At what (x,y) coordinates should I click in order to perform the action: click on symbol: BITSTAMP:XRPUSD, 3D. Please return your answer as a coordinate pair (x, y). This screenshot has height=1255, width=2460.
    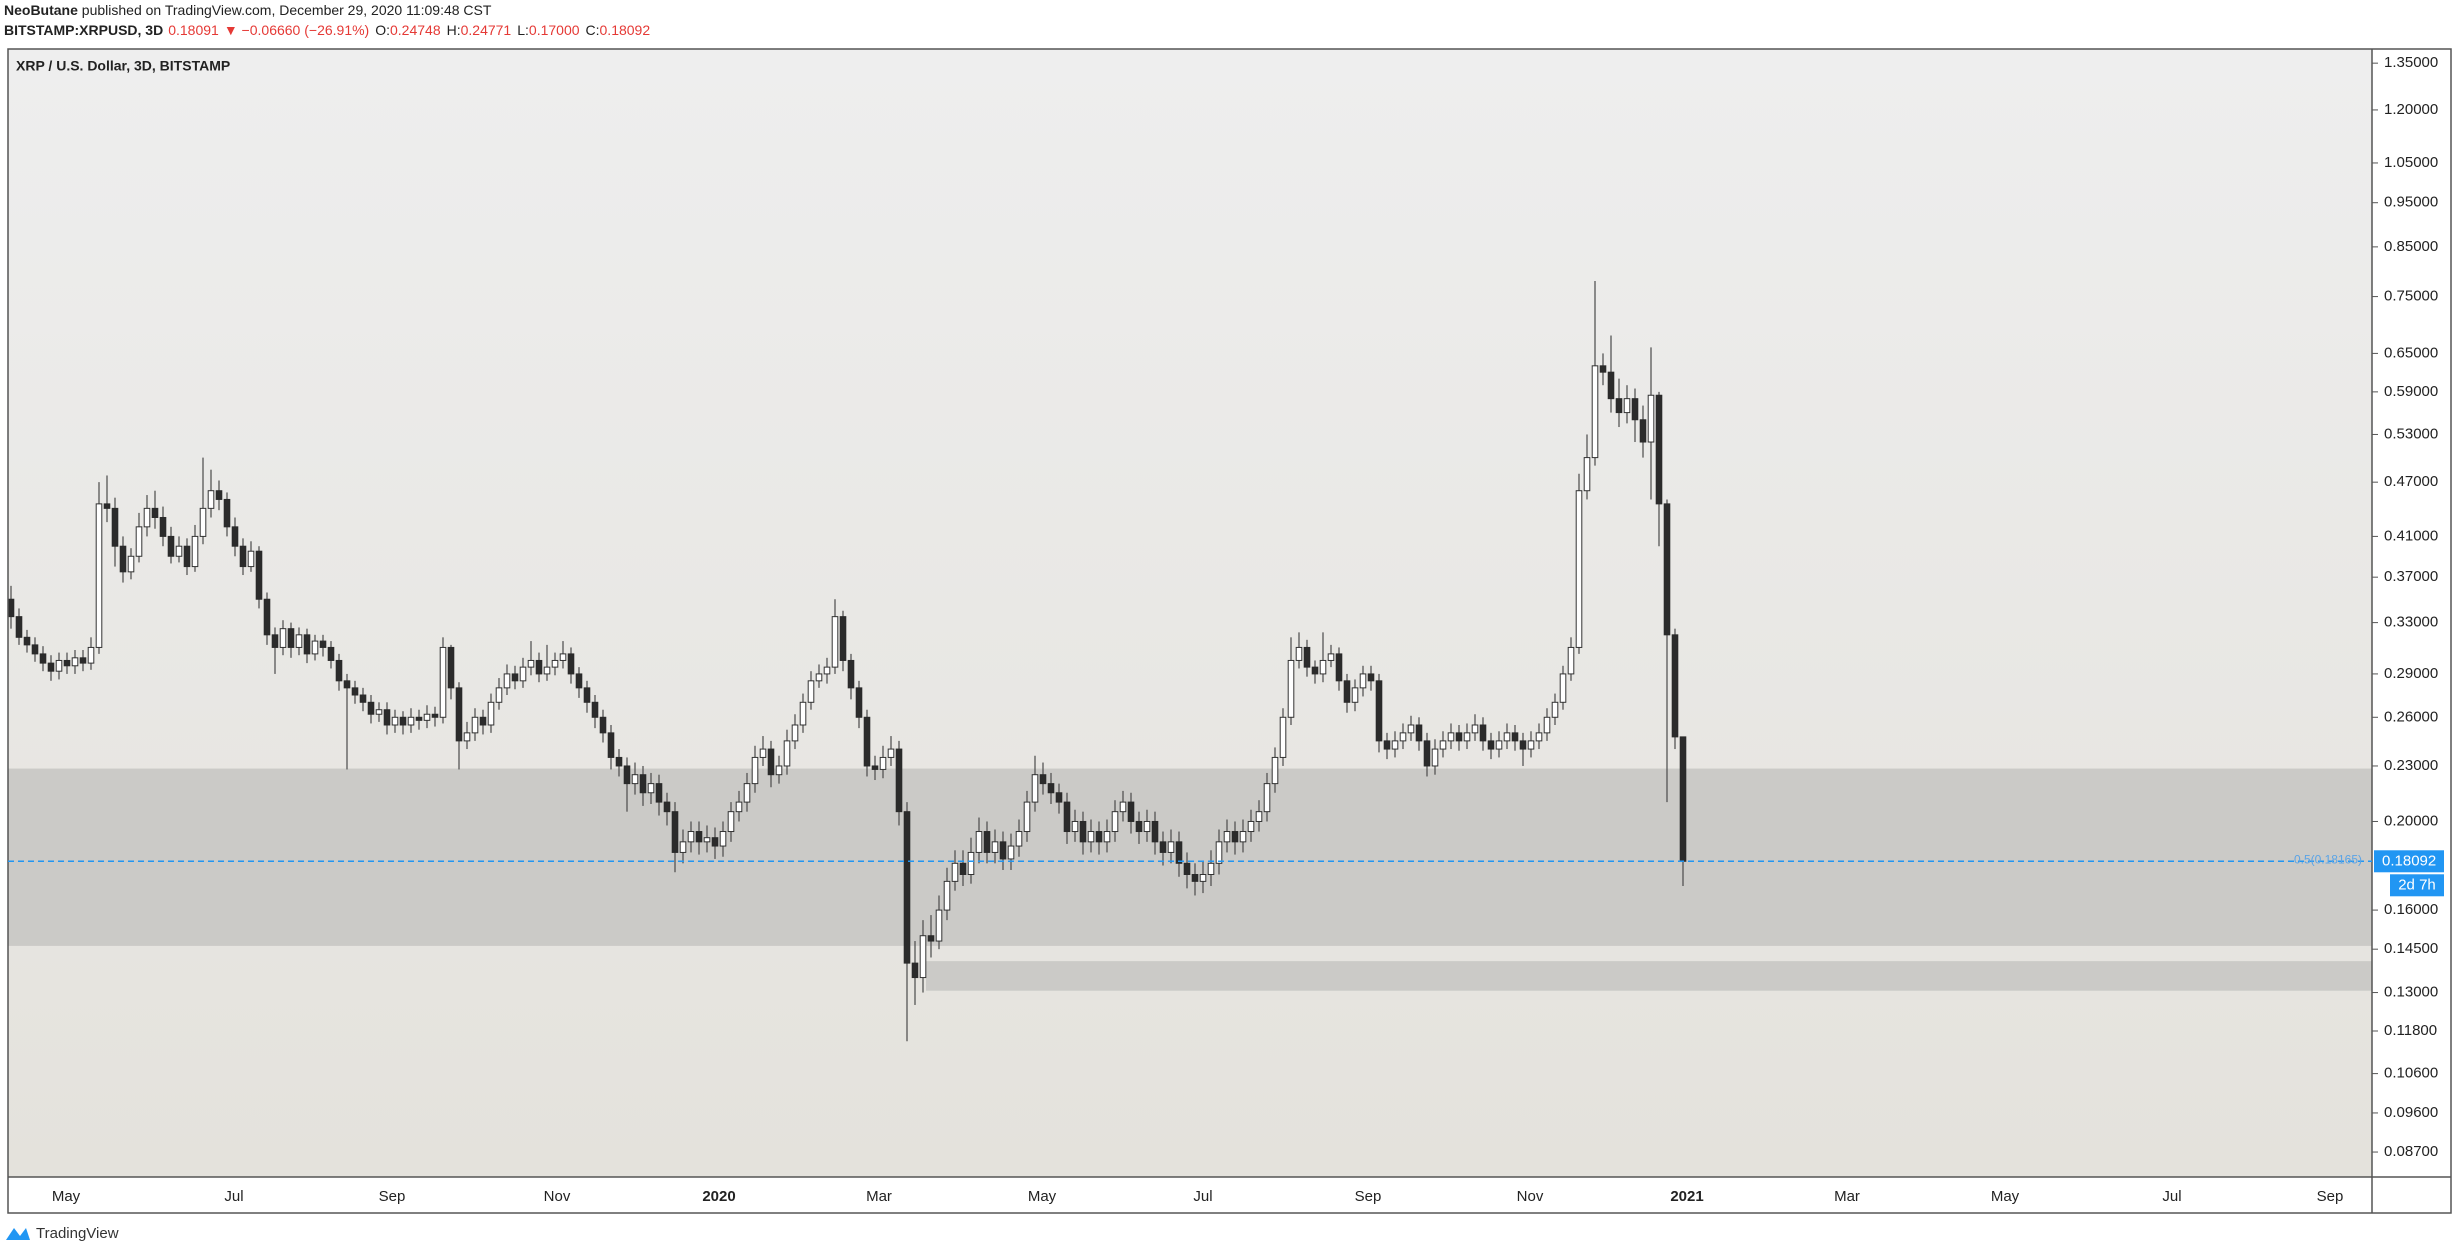
    Looking at the image, I should click on (83, 30).